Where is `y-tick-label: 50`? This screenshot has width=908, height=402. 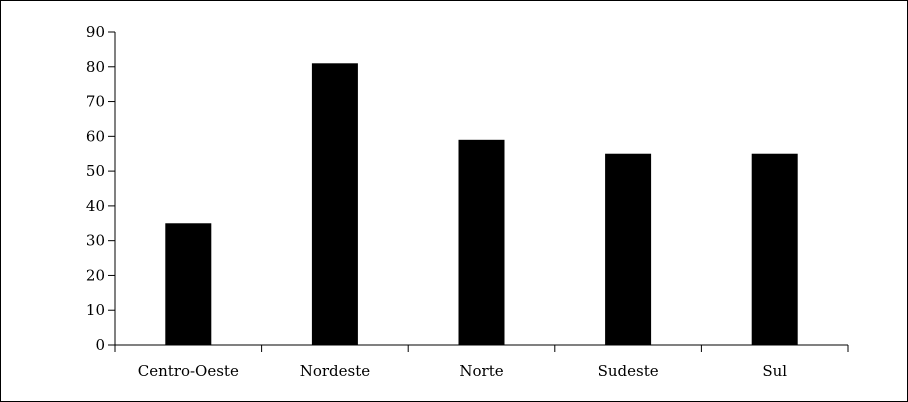 y-tick-label: 50 is located at coordinates (95, 171).